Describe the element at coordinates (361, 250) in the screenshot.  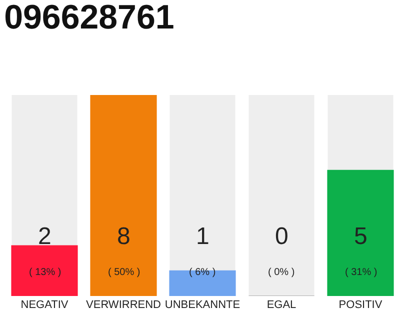
I see `data-label: 5 ( 31% )` at that location.